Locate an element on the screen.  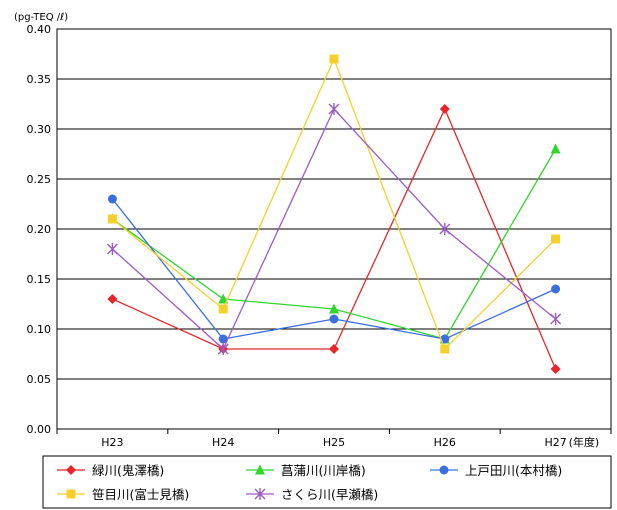
y-tick-label: 0.15 is located at coordinates (39, 279).